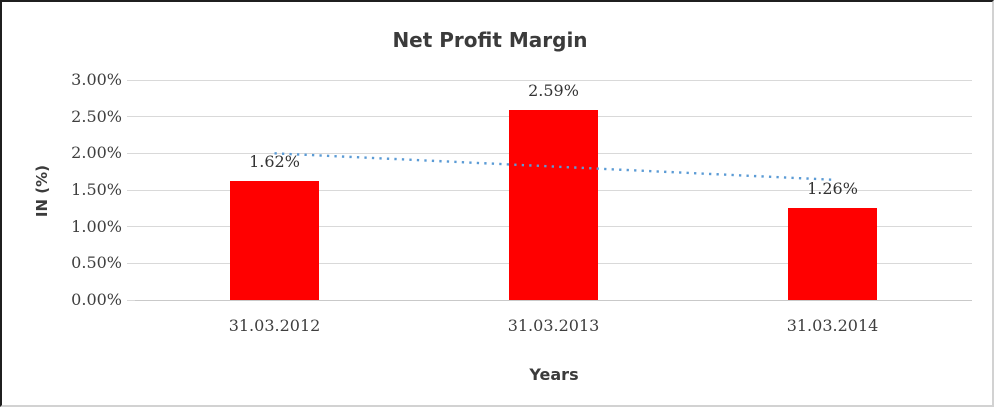 This screenshot has width=994, height=407. Describe the element at coordinates (553, 300) in the screenshot. I see `x-axis-line` at that location.